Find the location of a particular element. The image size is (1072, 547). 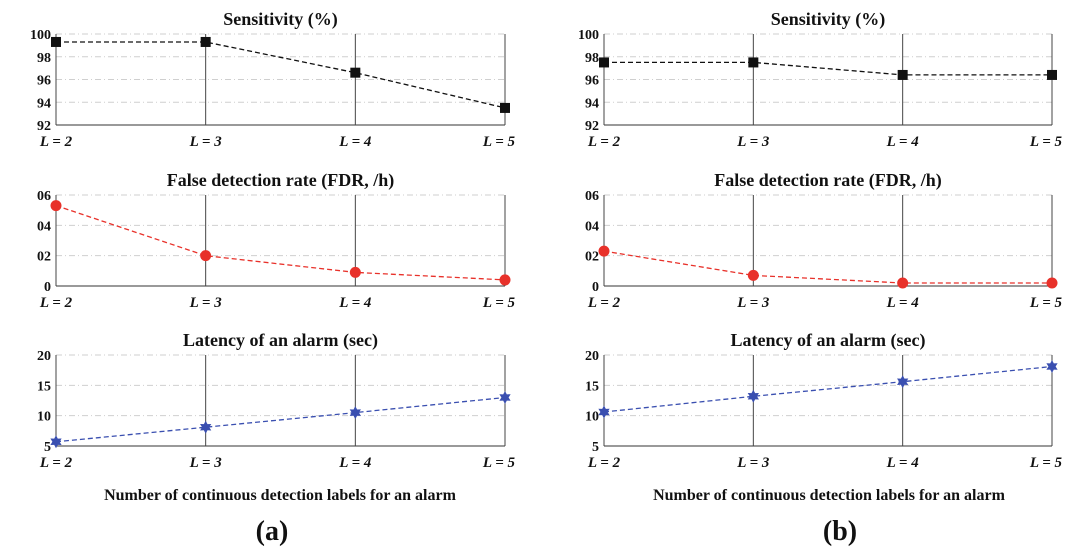

chart-b-3-ytick-label: 20 is located at coordinates (592, 356).